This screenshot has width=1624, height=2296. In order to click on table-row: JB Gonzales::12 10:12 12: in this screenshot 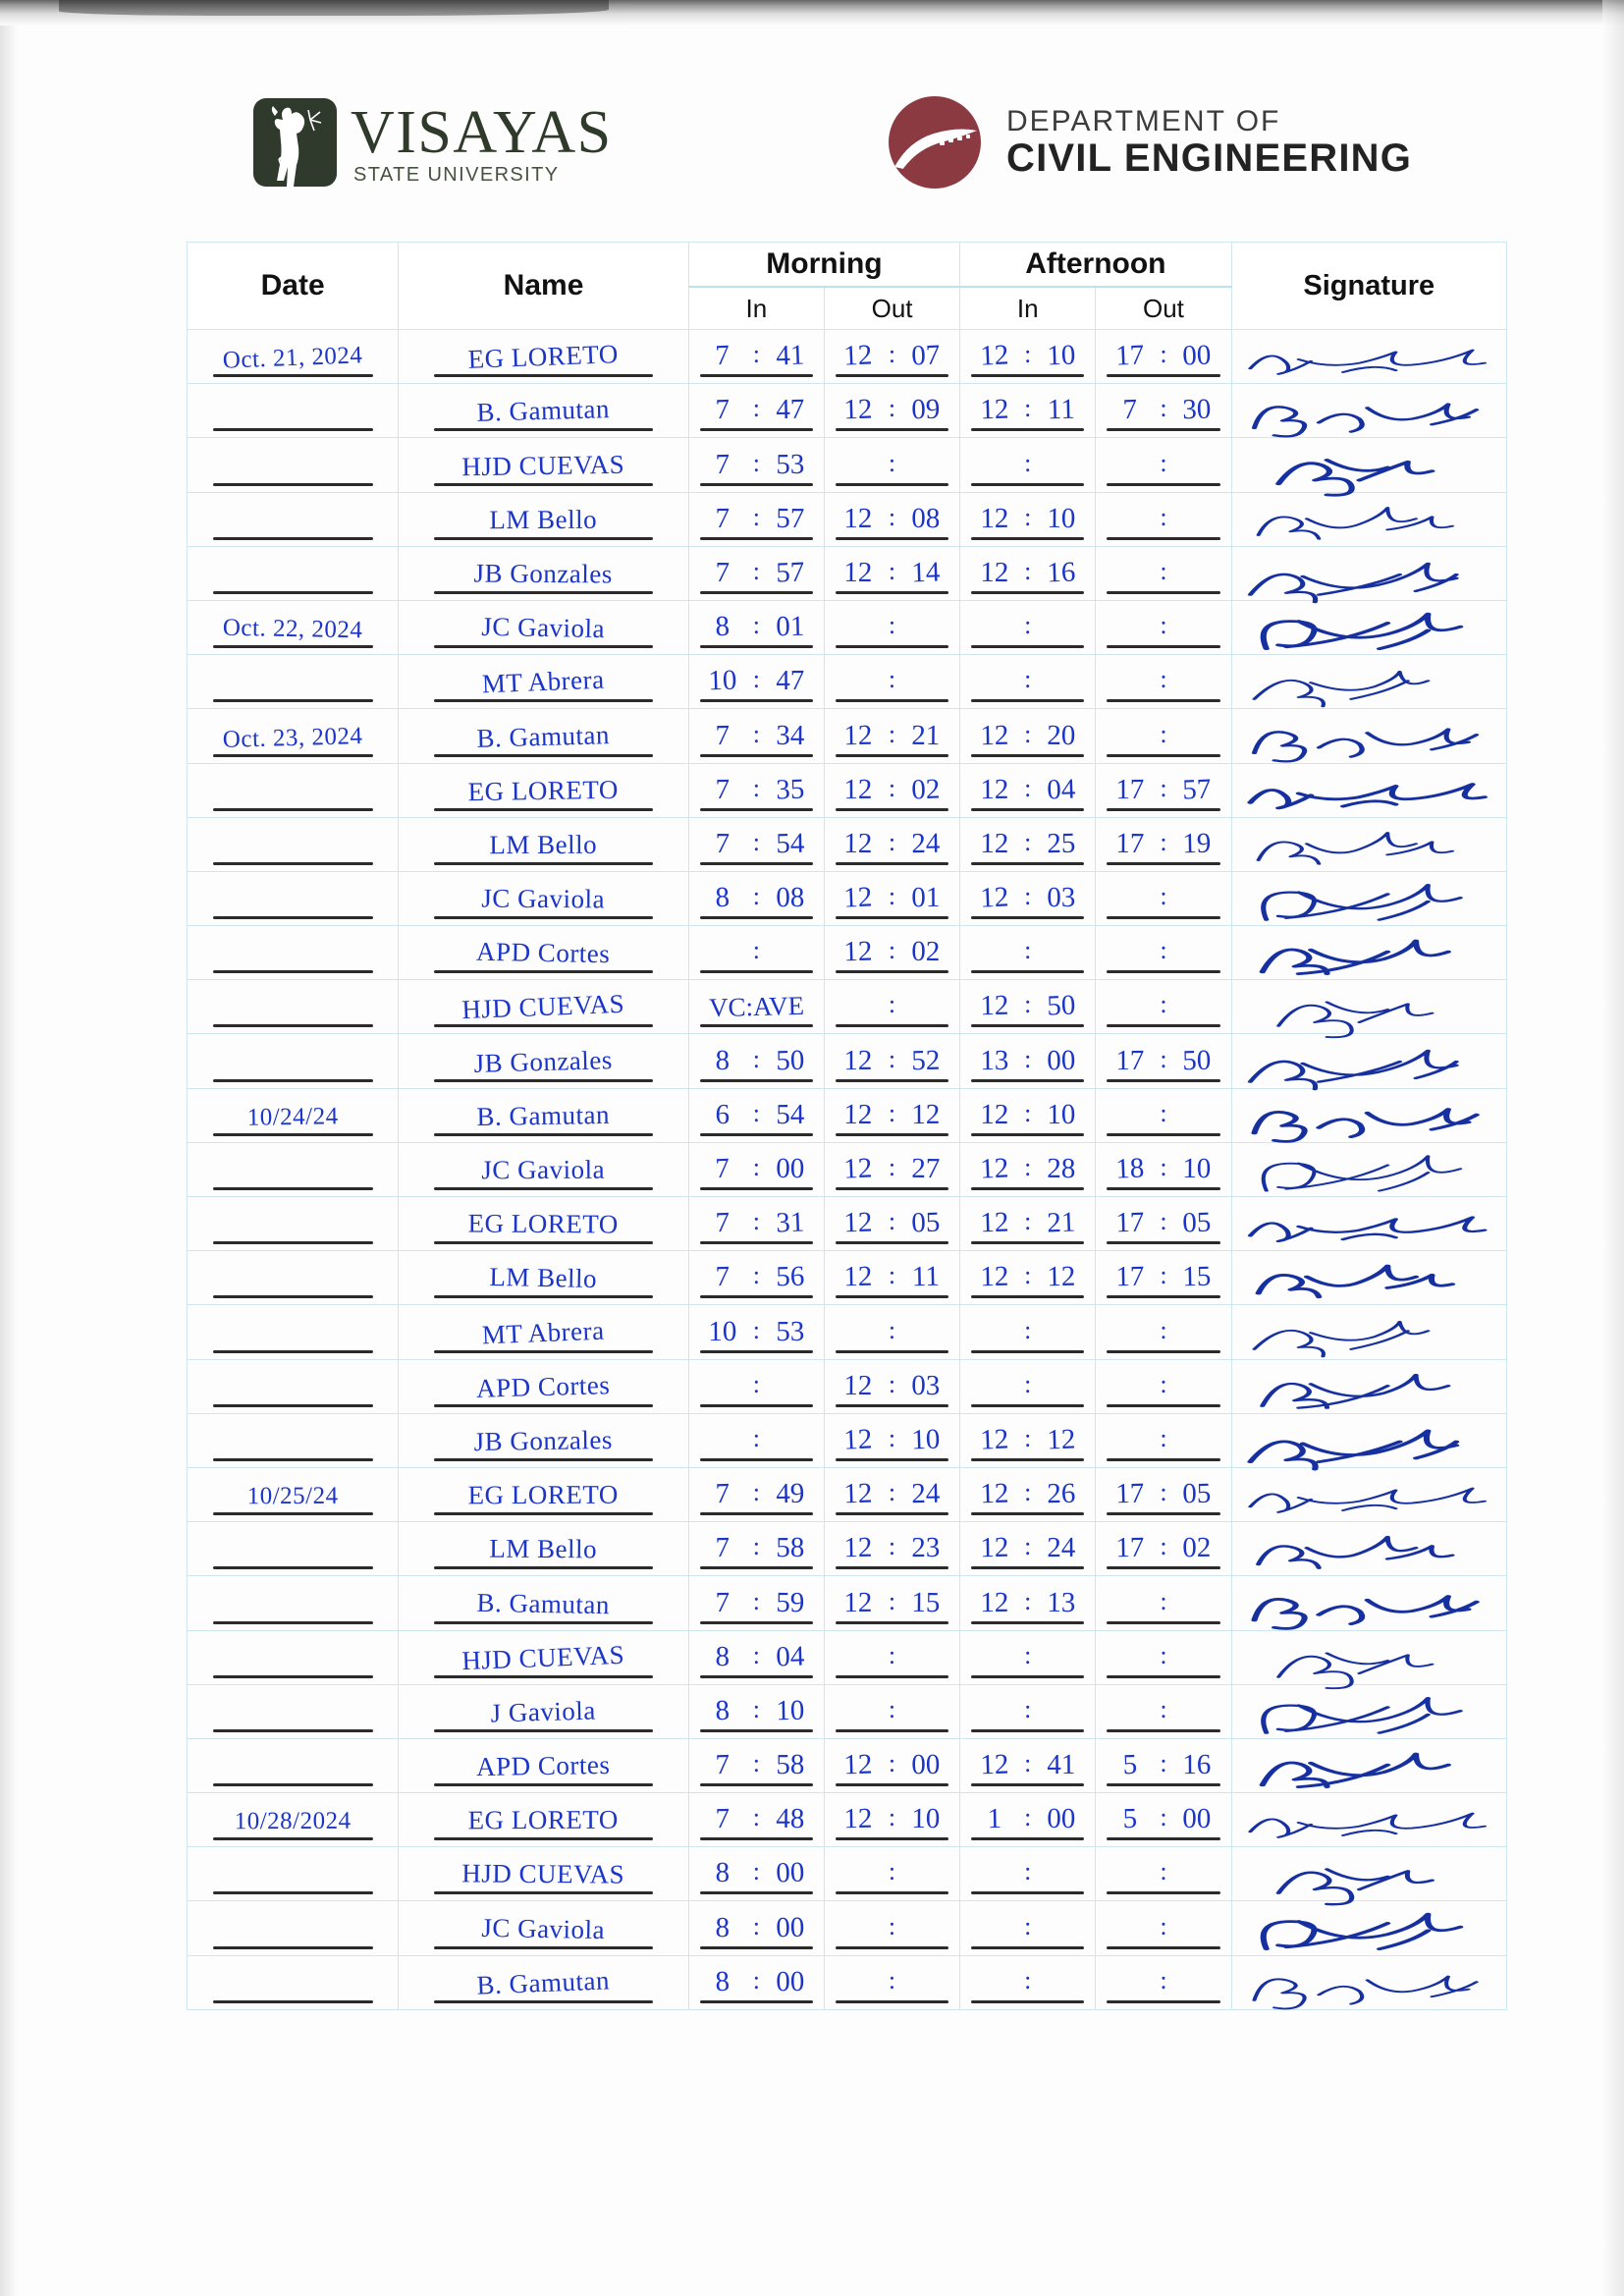, I will do `click(847, 1441)`.